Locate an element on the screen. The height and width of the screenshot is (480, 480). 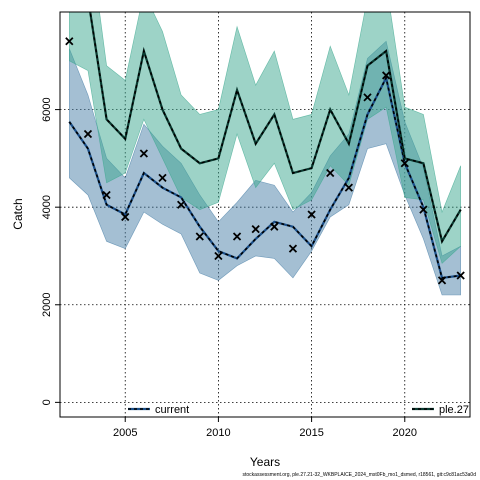
x-axis: 2005 2010 2015 2020 is located at coordinates (265, 428).